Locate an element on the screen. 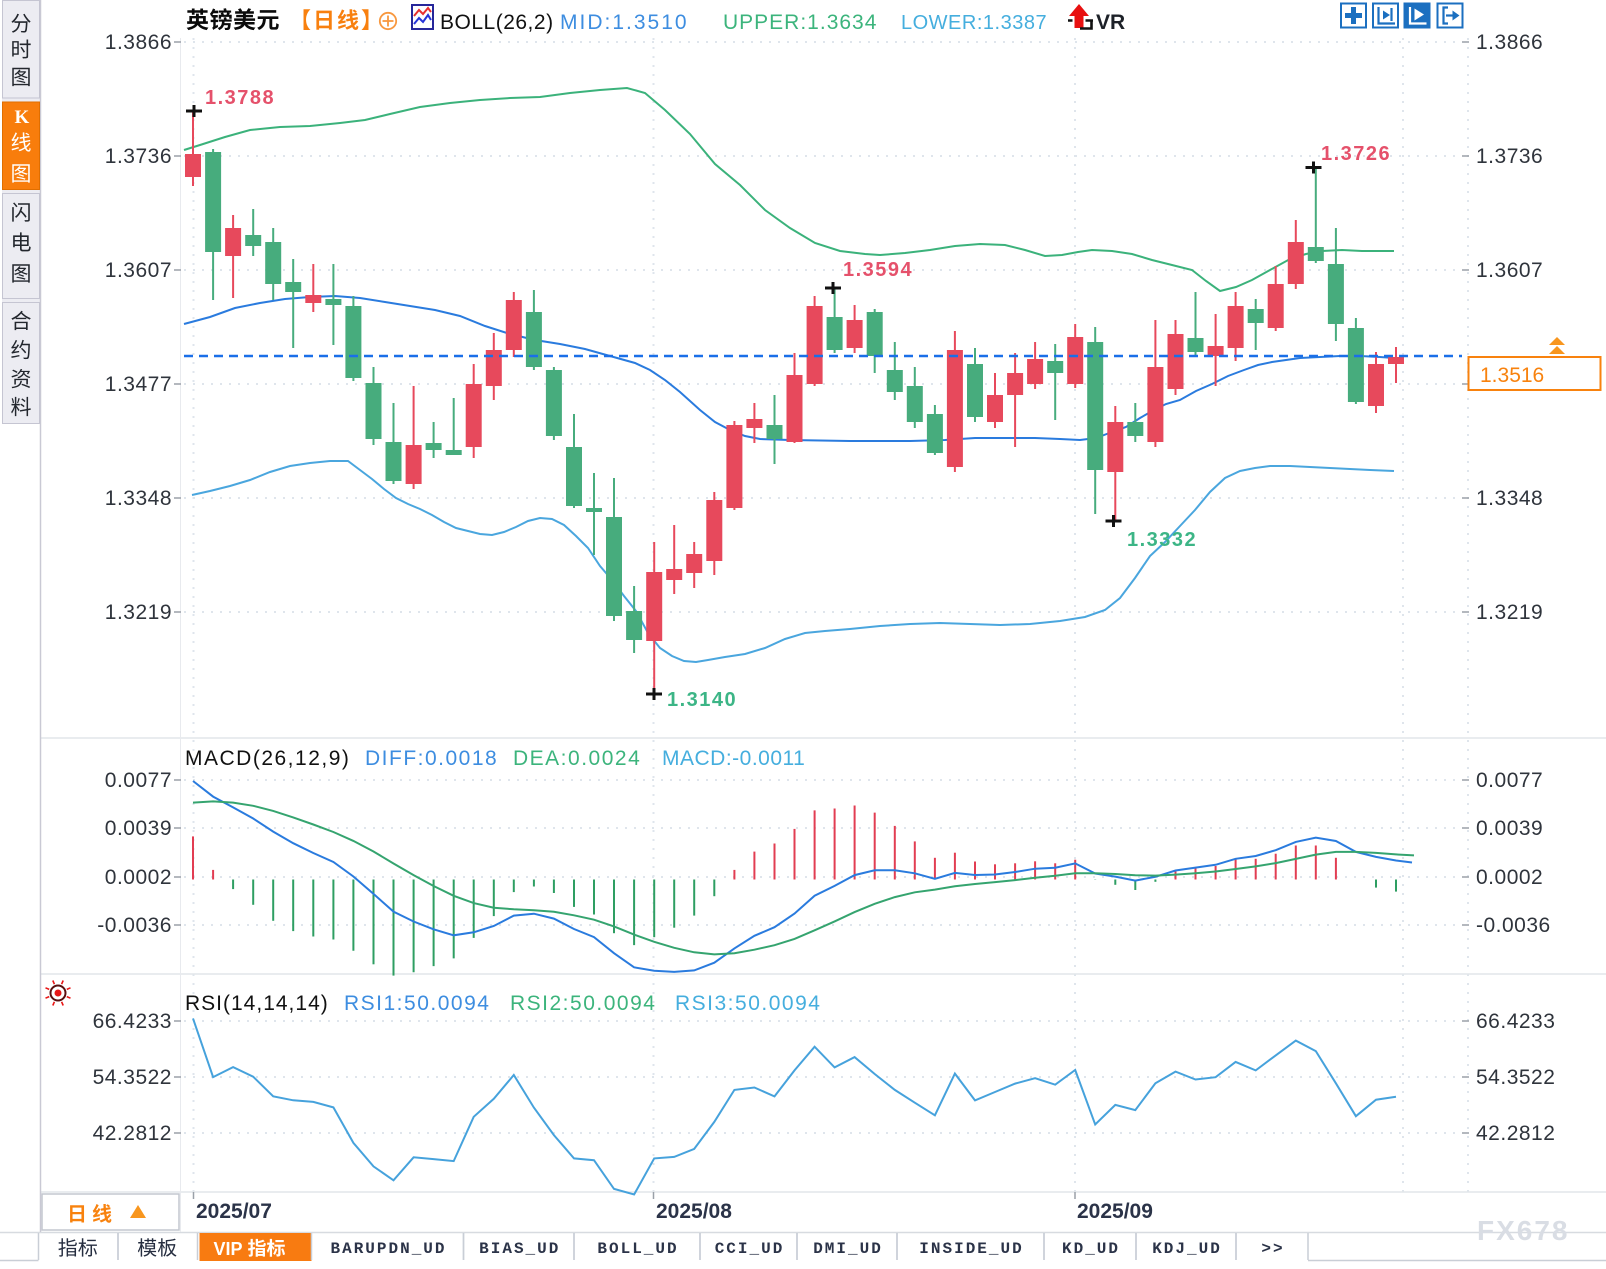  svg-text: BARUPDN_UD is located at coordinates (388, 1249).